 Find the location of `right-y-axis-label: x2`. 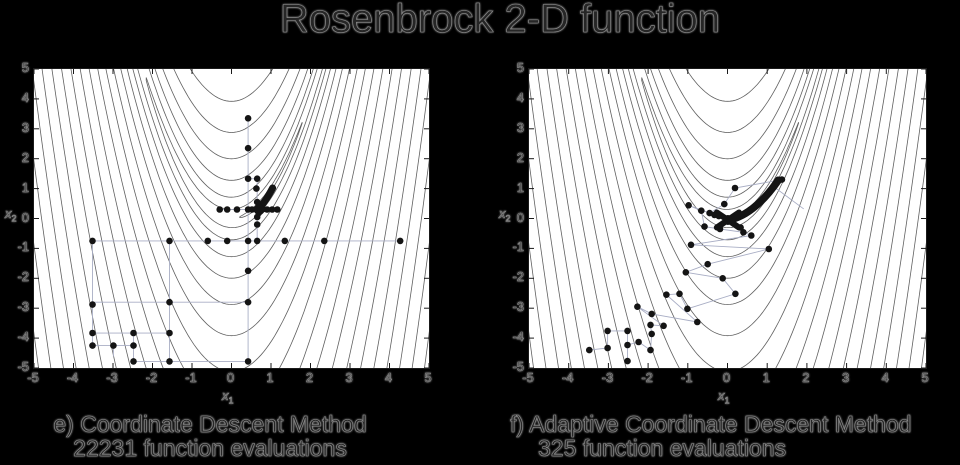

right-y-axis-label: x2 is located at coordinates (505, 215).